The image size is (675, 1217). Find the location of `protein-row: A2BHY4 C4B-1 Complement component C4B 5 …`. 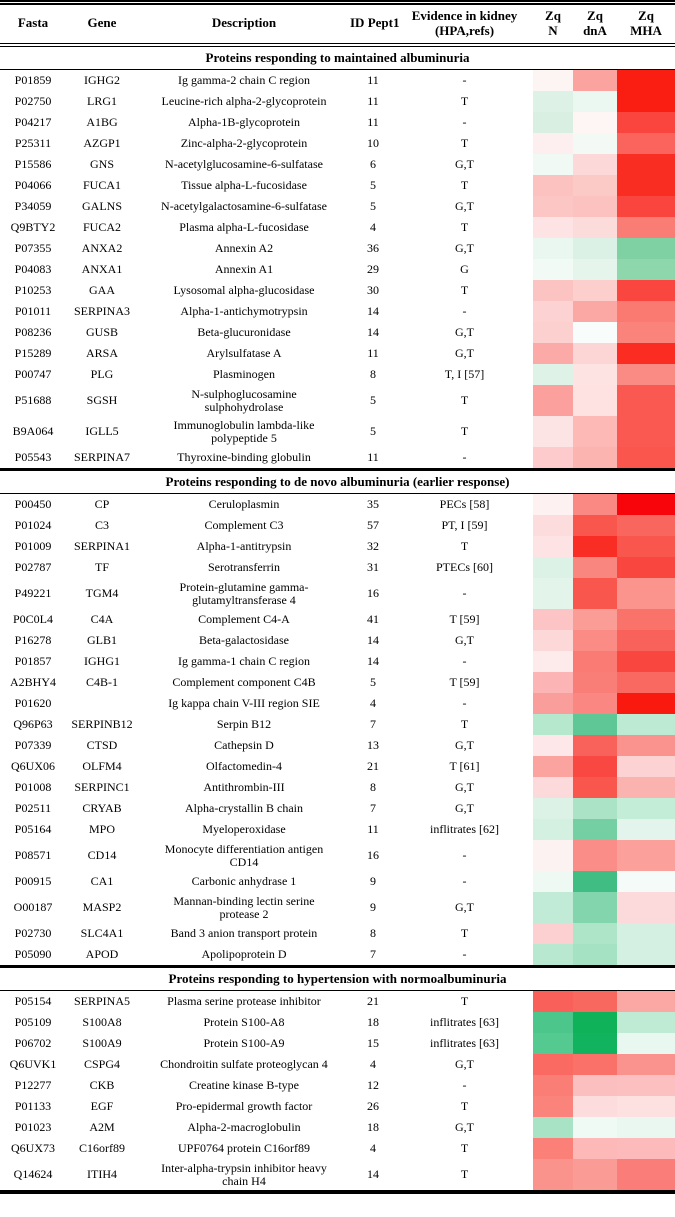

protein-row: A2BHY4 C4B-1 Complement component C4B 5 … is located at coordinates (337, 683).